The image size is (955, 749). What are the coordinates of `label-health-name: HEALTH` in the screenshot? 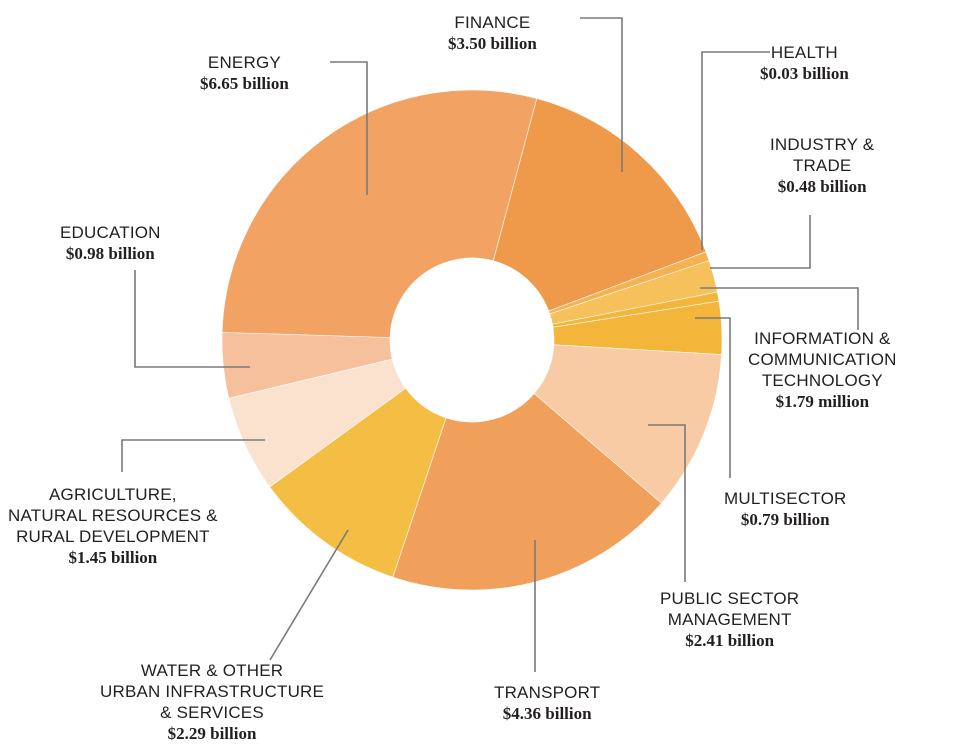 It's located at (804, 52).